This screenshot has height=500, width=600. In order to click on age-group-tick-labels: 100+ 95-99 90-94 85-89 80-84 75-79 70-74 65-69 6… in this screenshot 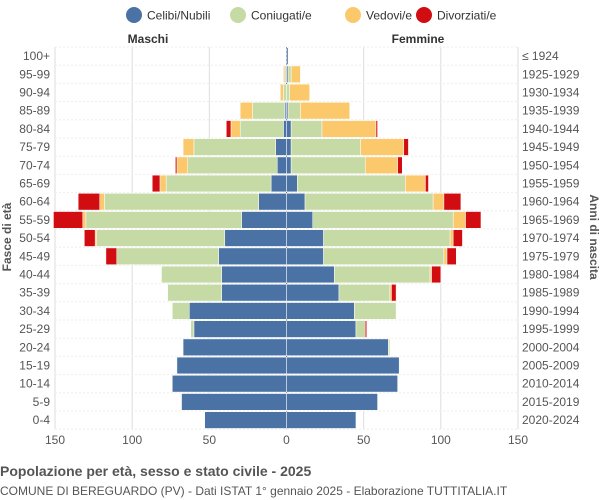, I will do `click(34, 238)`.